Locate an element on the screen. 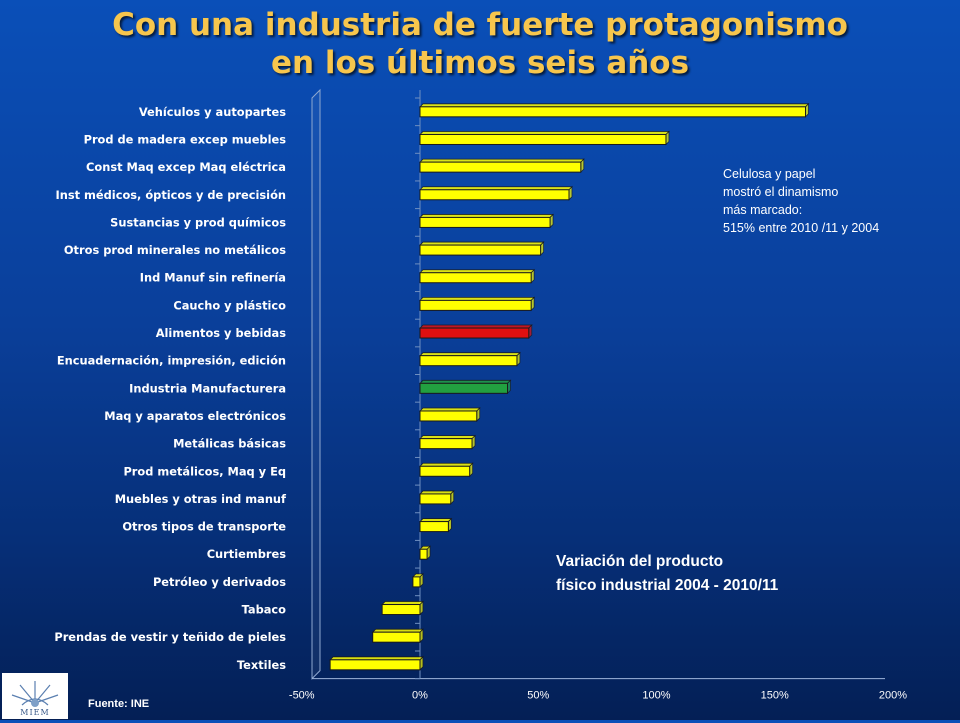  category-label: Prendas de vestir y teñido de pieles is located at coordinates (170, 637).